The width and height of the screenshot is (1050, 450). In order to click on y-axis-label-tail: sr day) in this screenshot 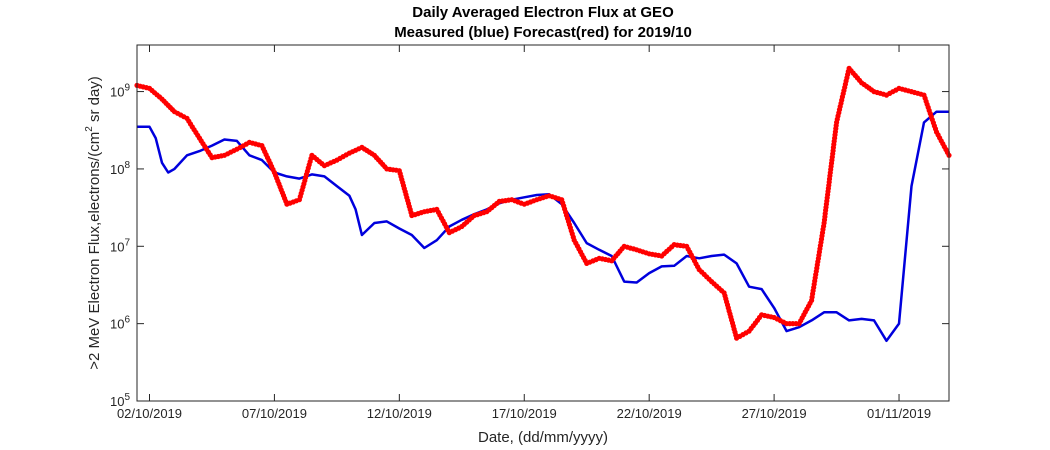, I will do `click(94, 101)`.